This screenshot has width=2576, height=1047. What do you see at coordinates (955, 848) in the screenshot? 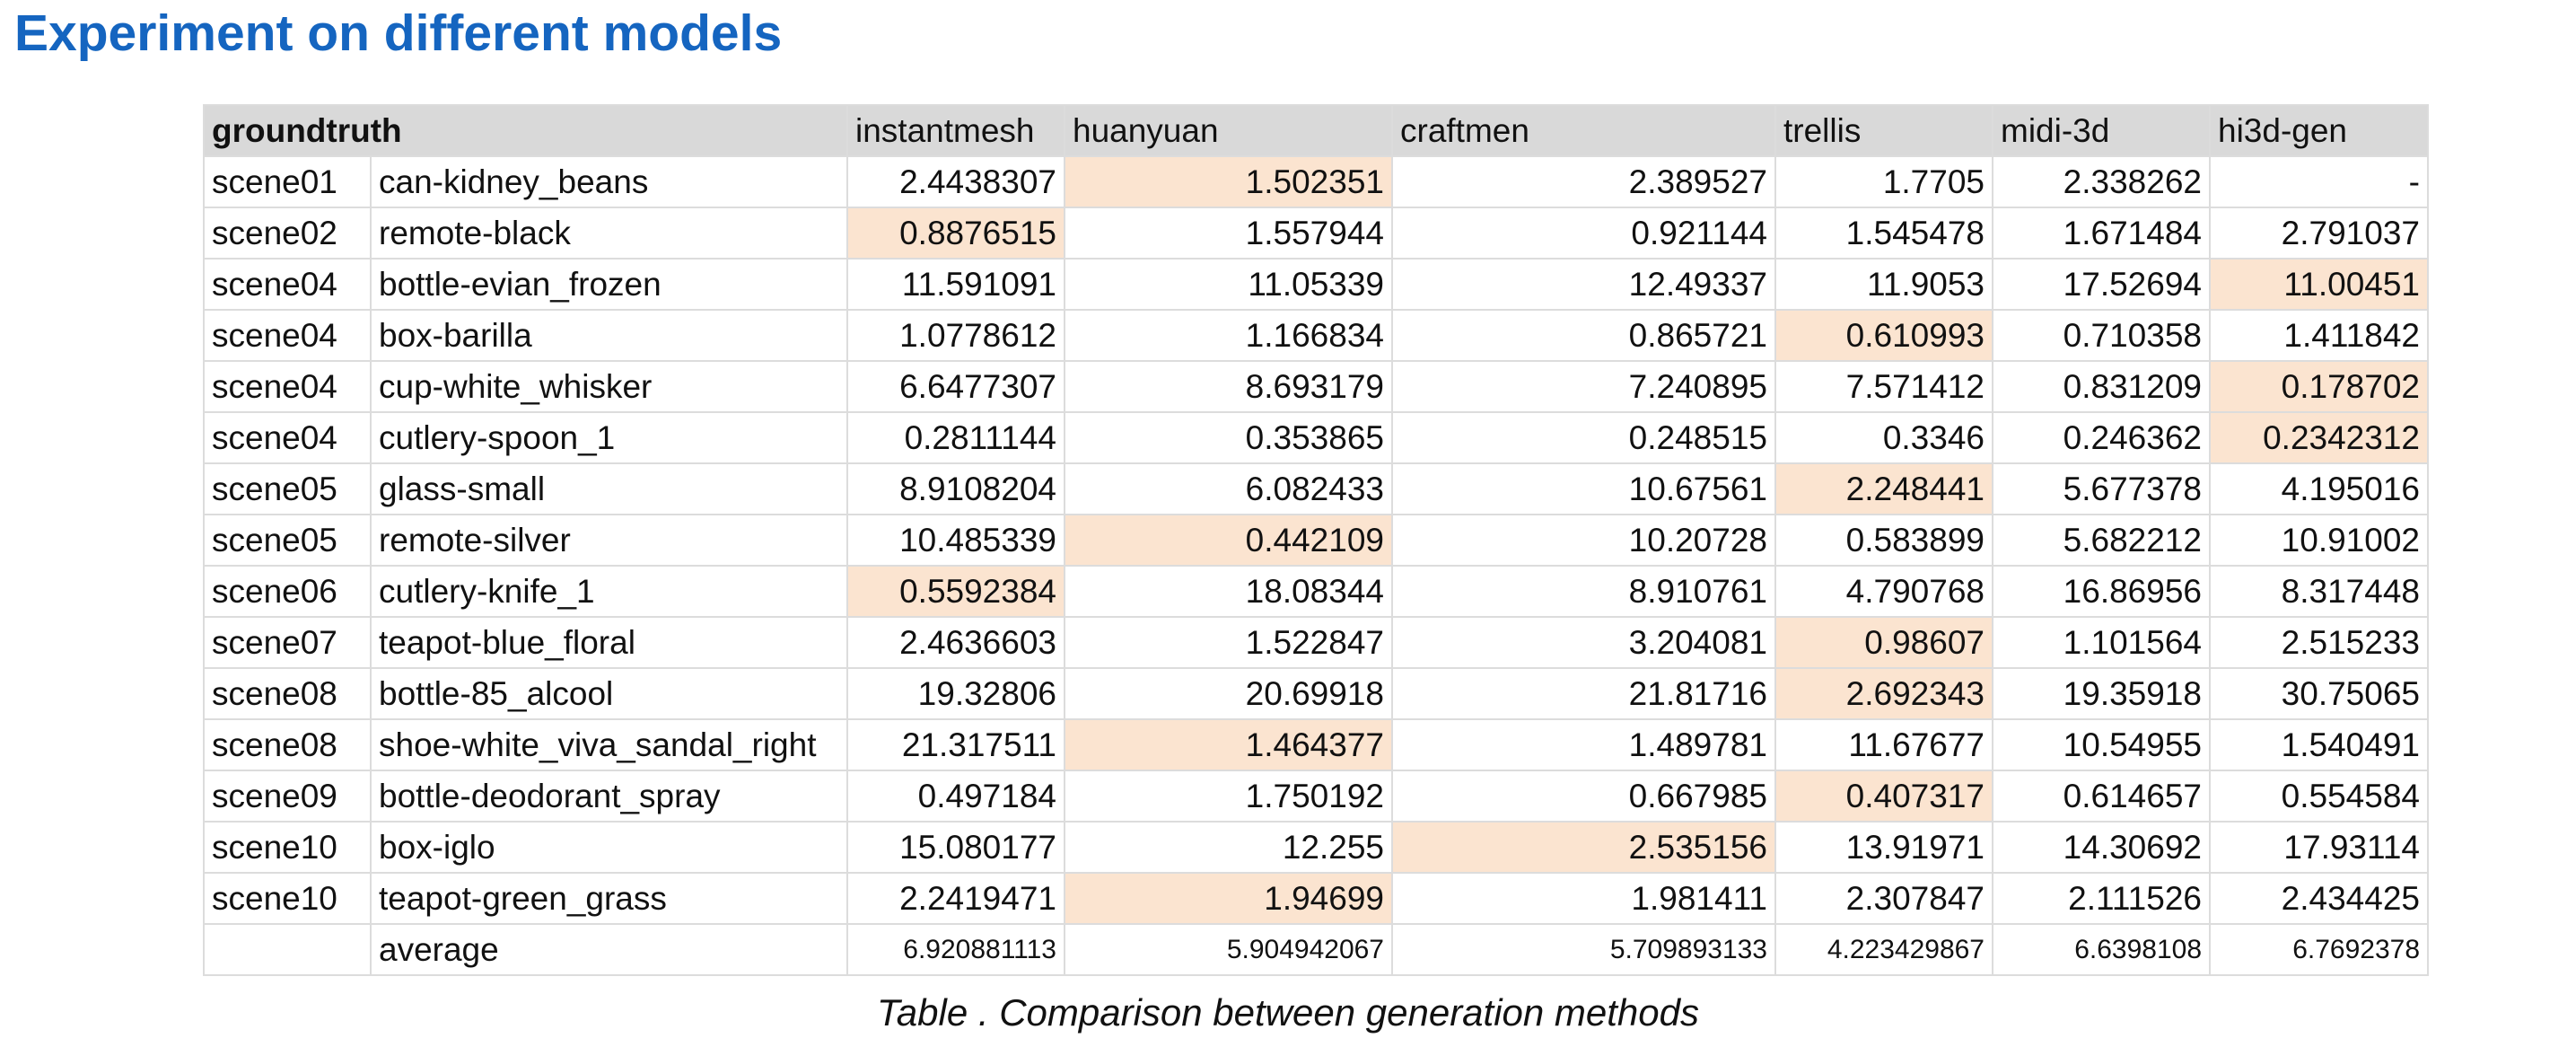
I see `value-cell: 15.080177` at bounding box center [955, 848].